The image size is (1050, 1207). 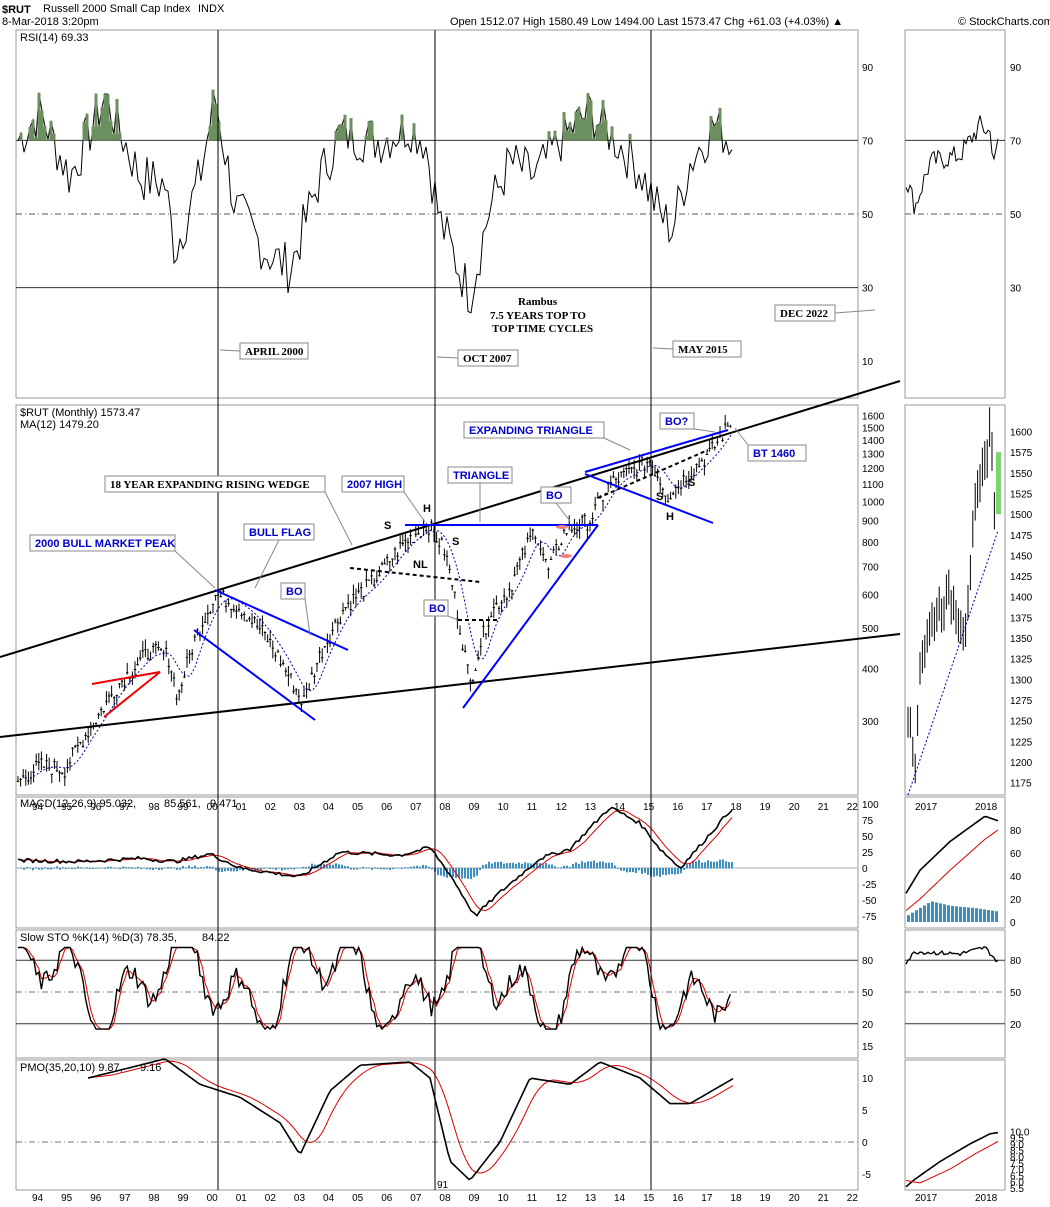 I want to click on macd-right-hist, so click(x=952, y=911).